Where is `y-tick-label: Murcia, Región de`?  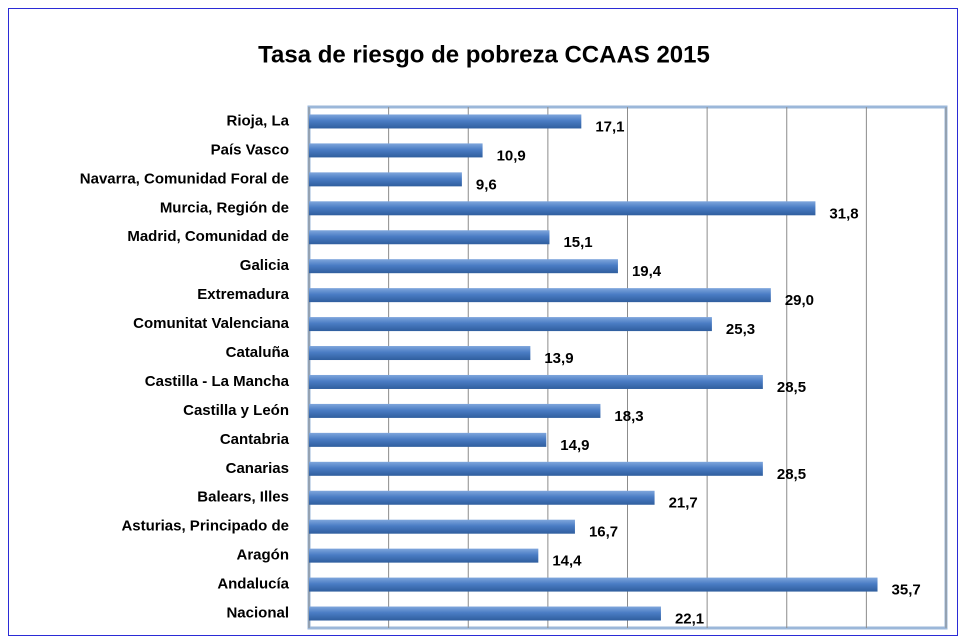
y-tick-label: Murcia, Región de is located at coordinates (224, 207).